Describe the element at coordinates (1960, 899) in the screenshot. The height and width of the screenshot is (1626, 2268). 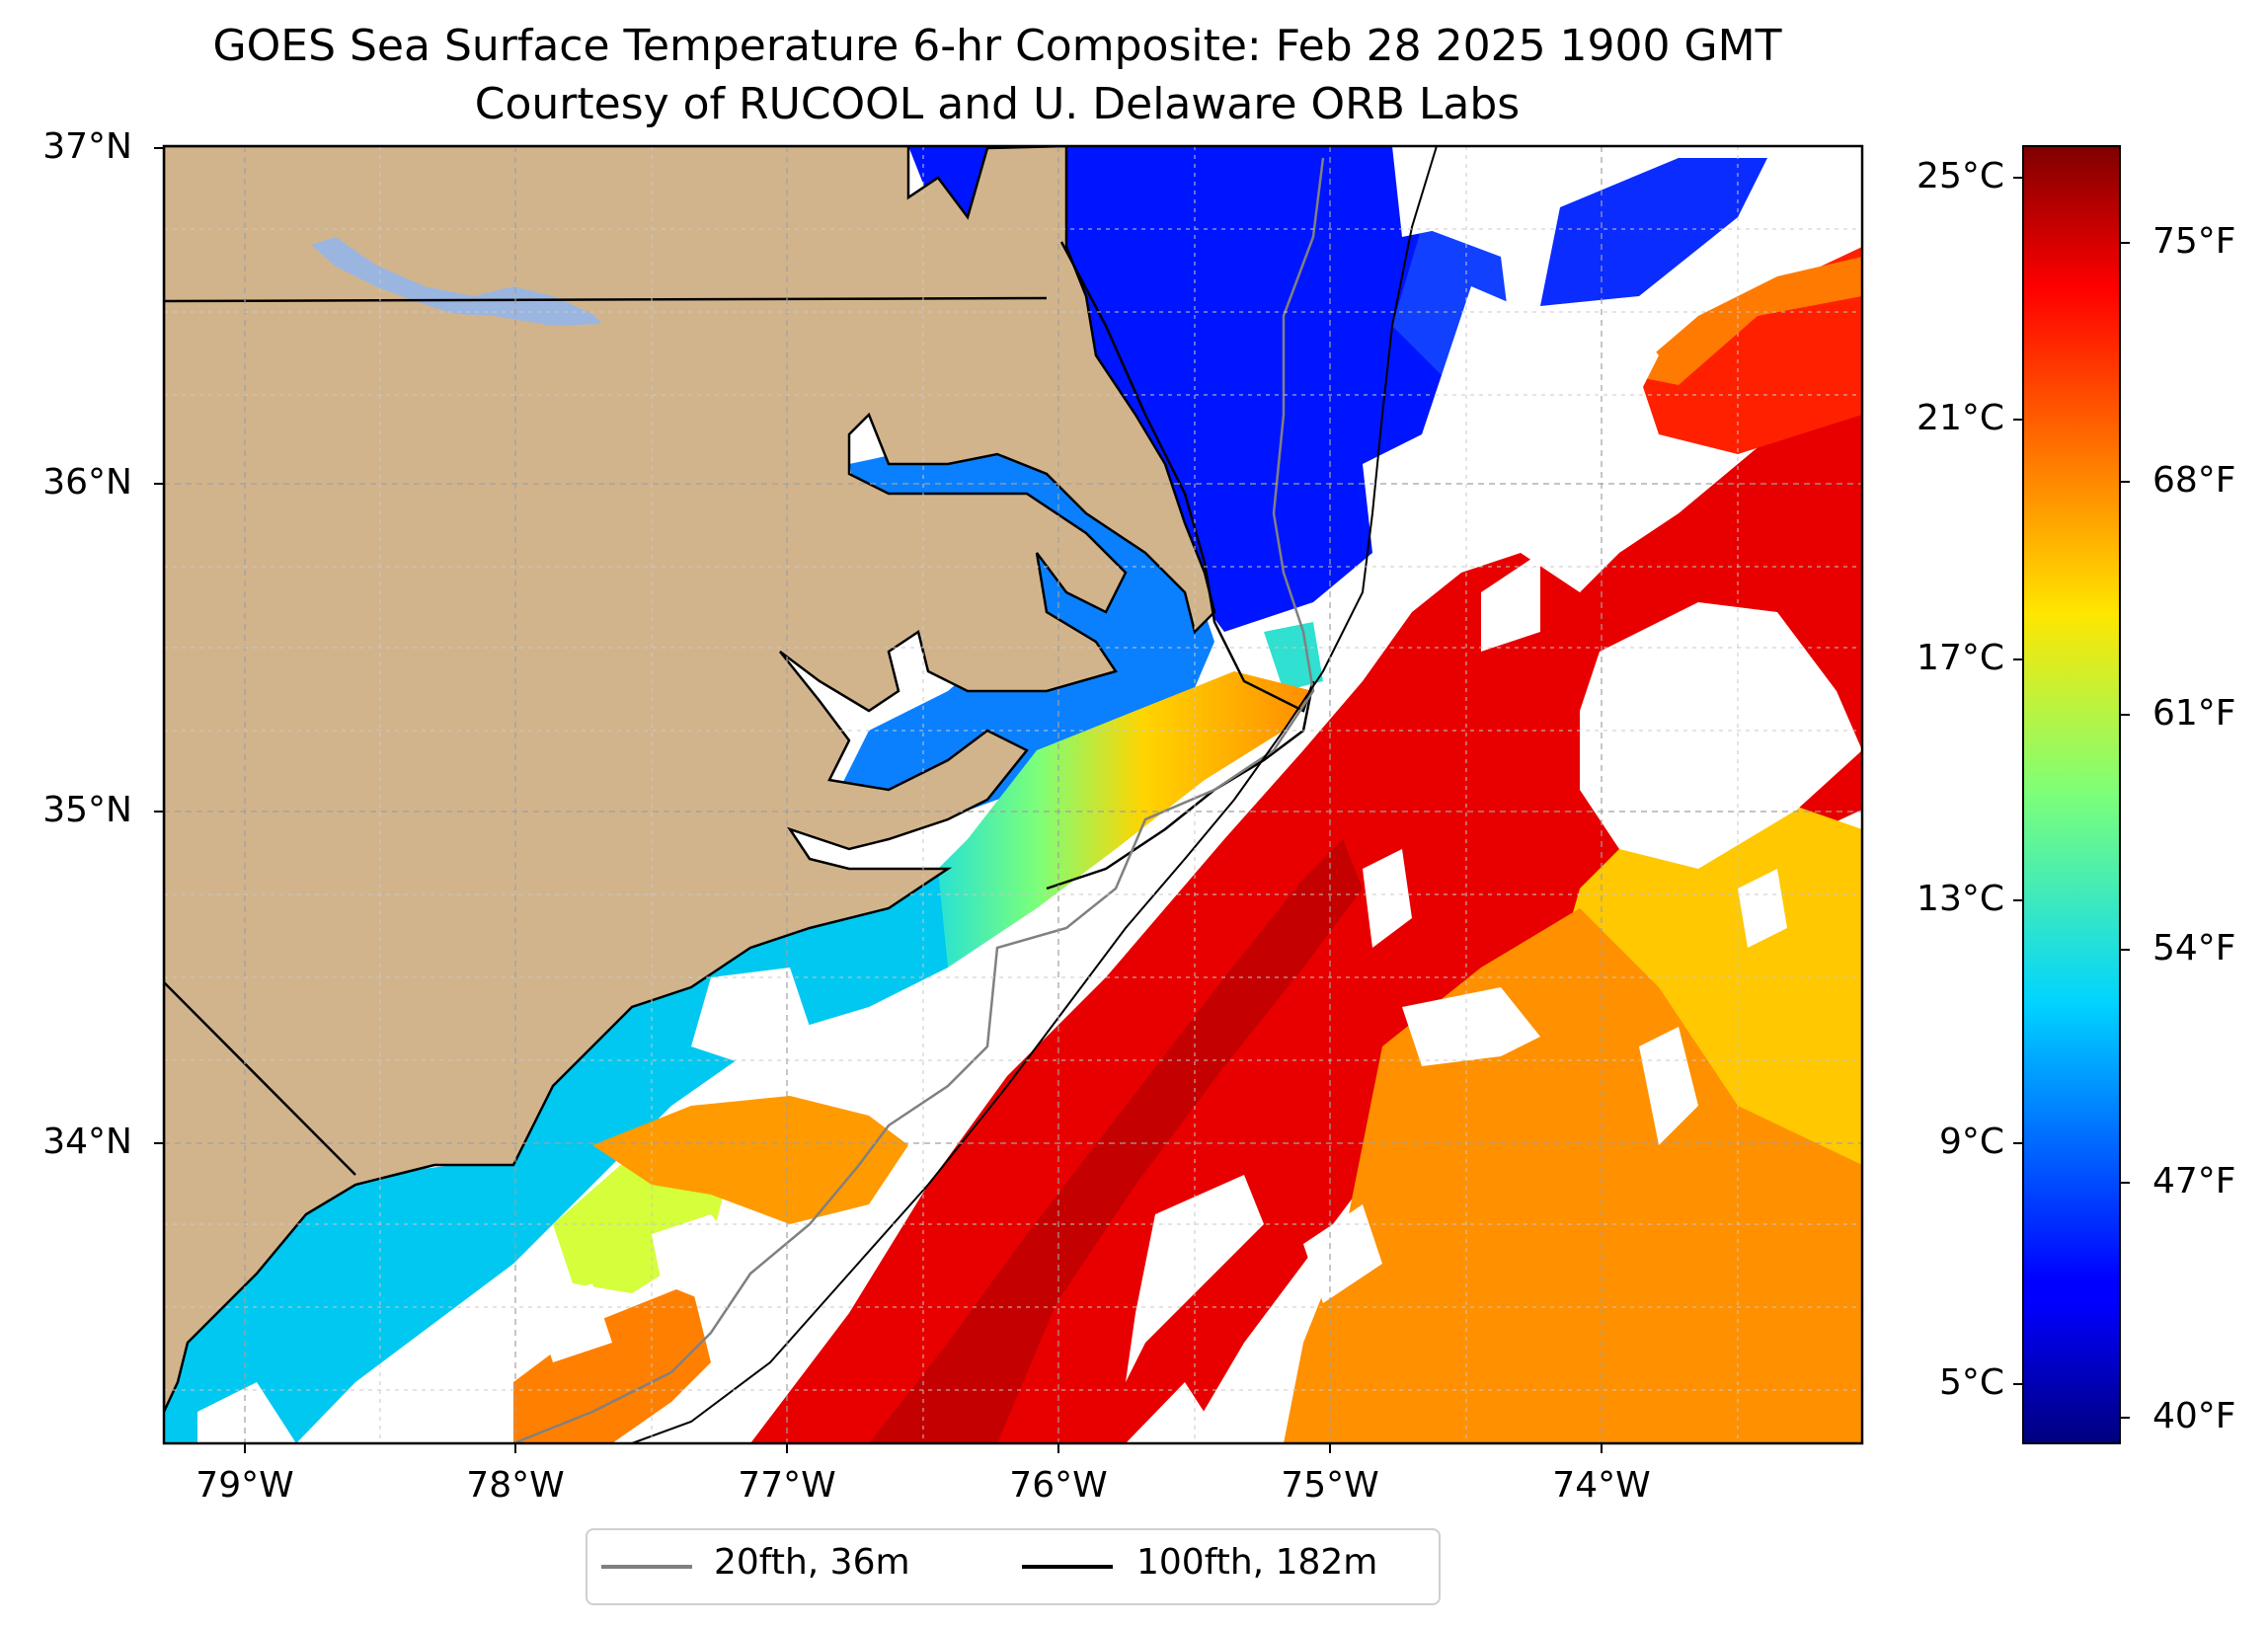
I see `colorbar-c-13: 13°C` at that location.